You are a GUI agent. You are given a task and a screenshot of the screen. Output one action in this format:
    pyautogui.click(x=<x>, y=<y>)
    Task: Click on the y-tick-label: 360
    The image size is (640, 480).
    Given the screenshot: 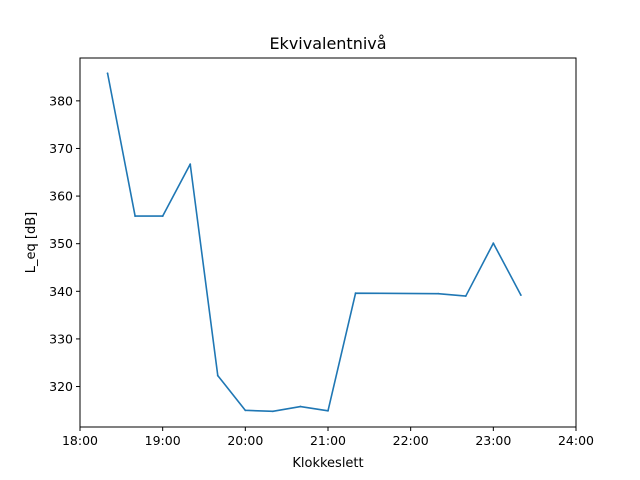 What is the action you would take?
    pyautogui.click(x=61, y=196)
    